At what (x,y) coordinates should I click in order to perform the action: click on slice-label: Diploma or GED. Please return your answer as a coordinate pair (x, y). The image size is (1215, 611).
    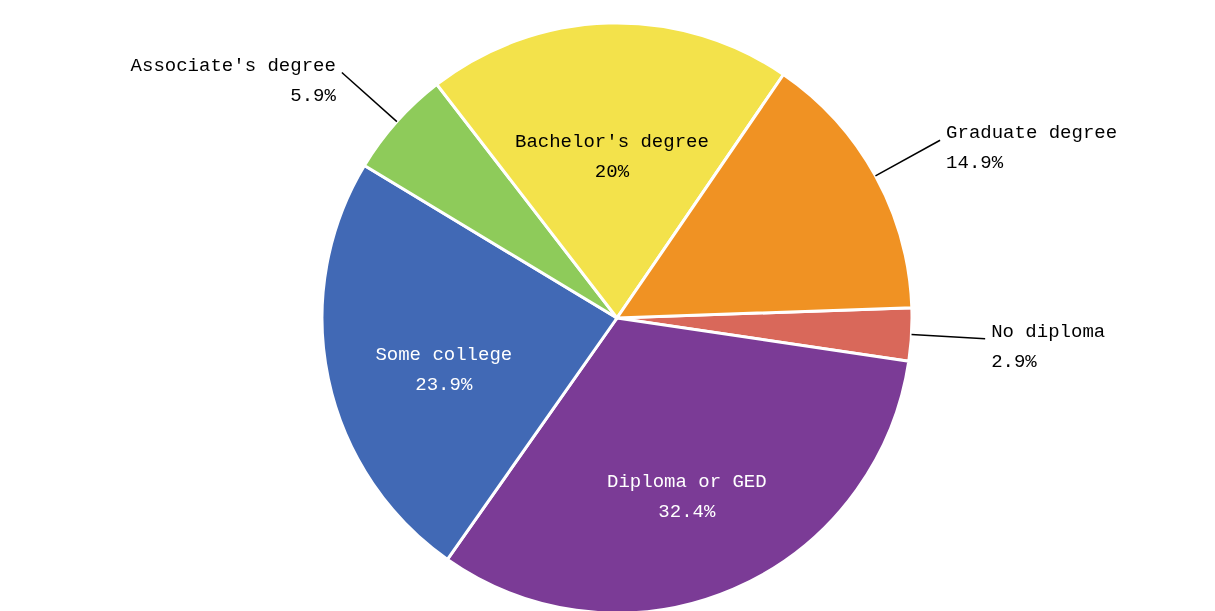
    Looking at the image, I should click on (687, 481).